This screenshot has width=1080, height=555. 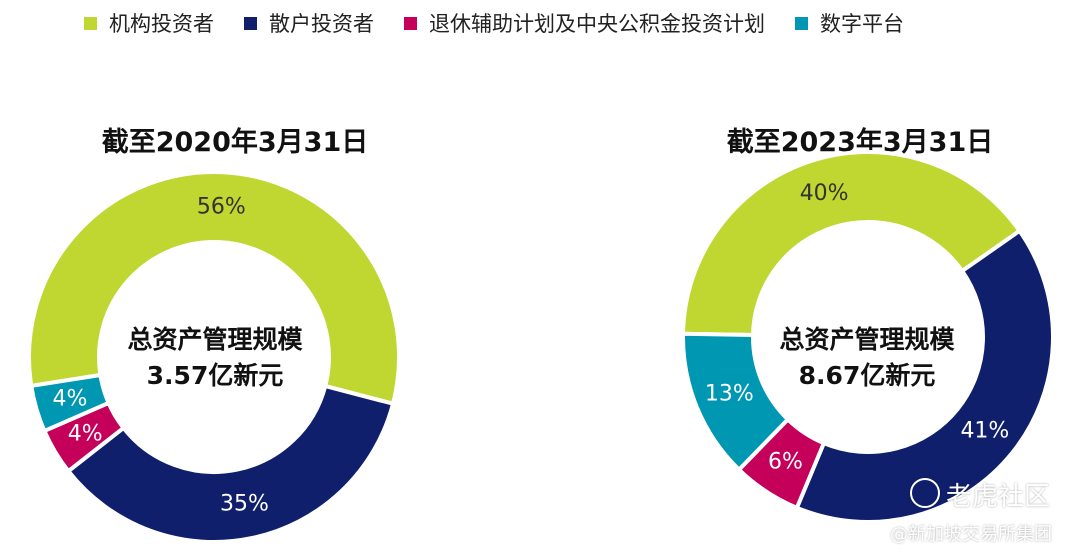 I want to click on slice-label-srs-cpf: 4%, so click(x=85, y=433).